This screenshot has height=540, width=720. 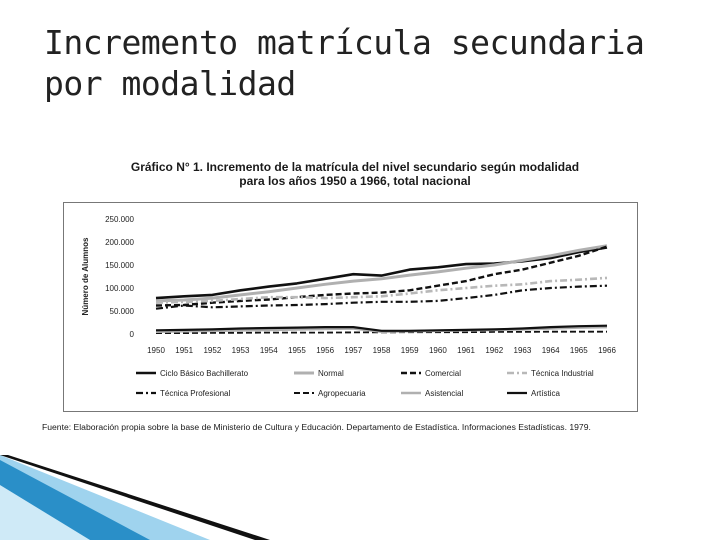 What do you see at coordinates (551, 350) in the screenshot?
I see `x-tick-label: 1964` at bounding box center [551, 350].